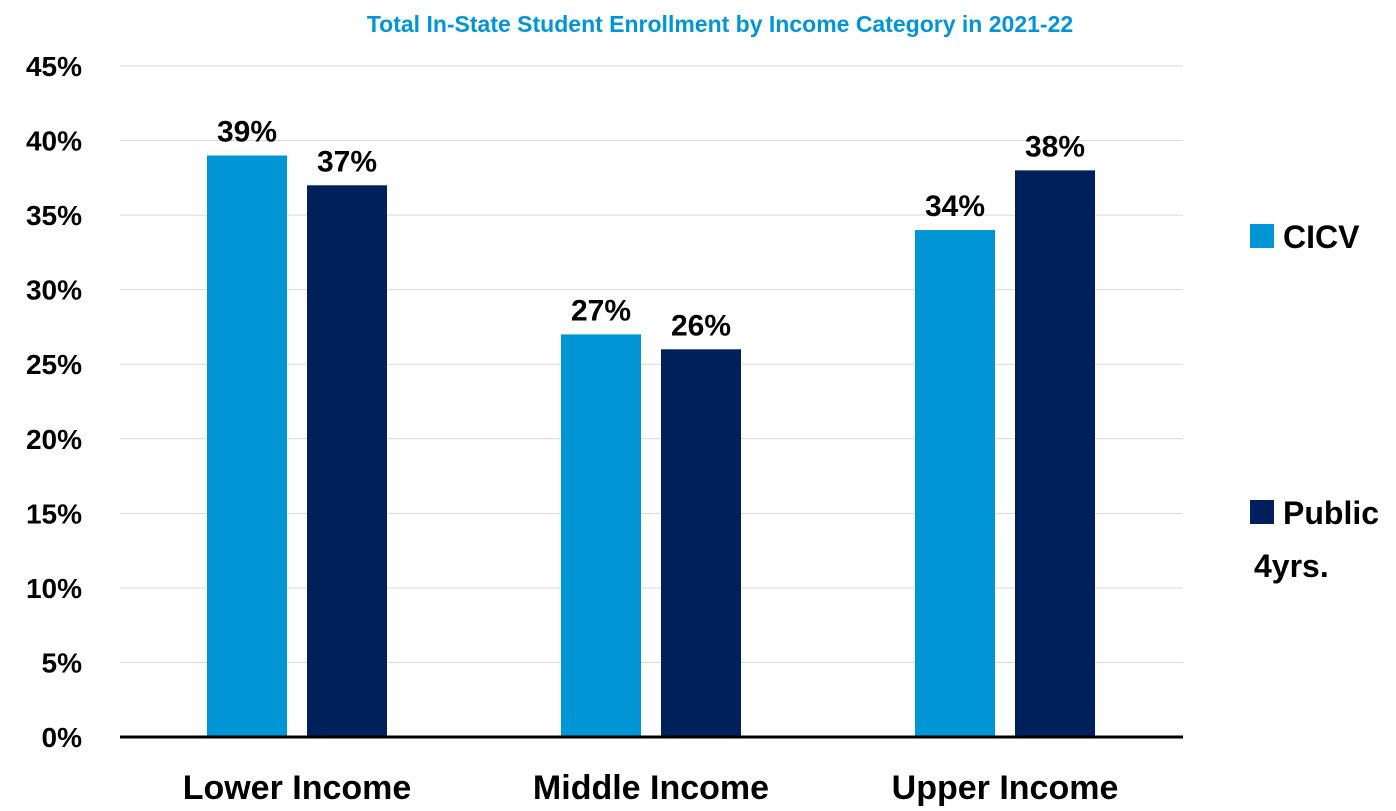 The width and height of the screenshot is (1396, 811). I want to click on data-label: 37%, so click(347, 161).